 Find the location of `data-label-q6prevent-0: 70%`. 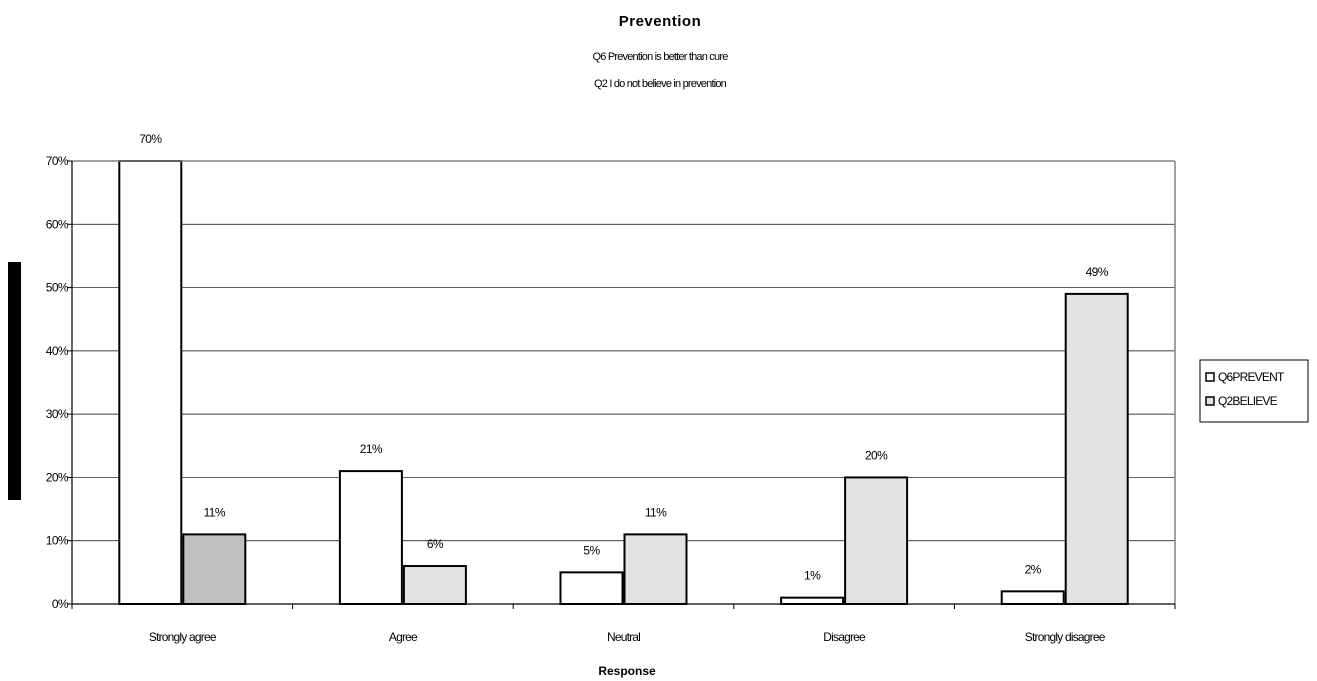

data-label-q6prevent-0: 70% is located at coordinates (150, 139).